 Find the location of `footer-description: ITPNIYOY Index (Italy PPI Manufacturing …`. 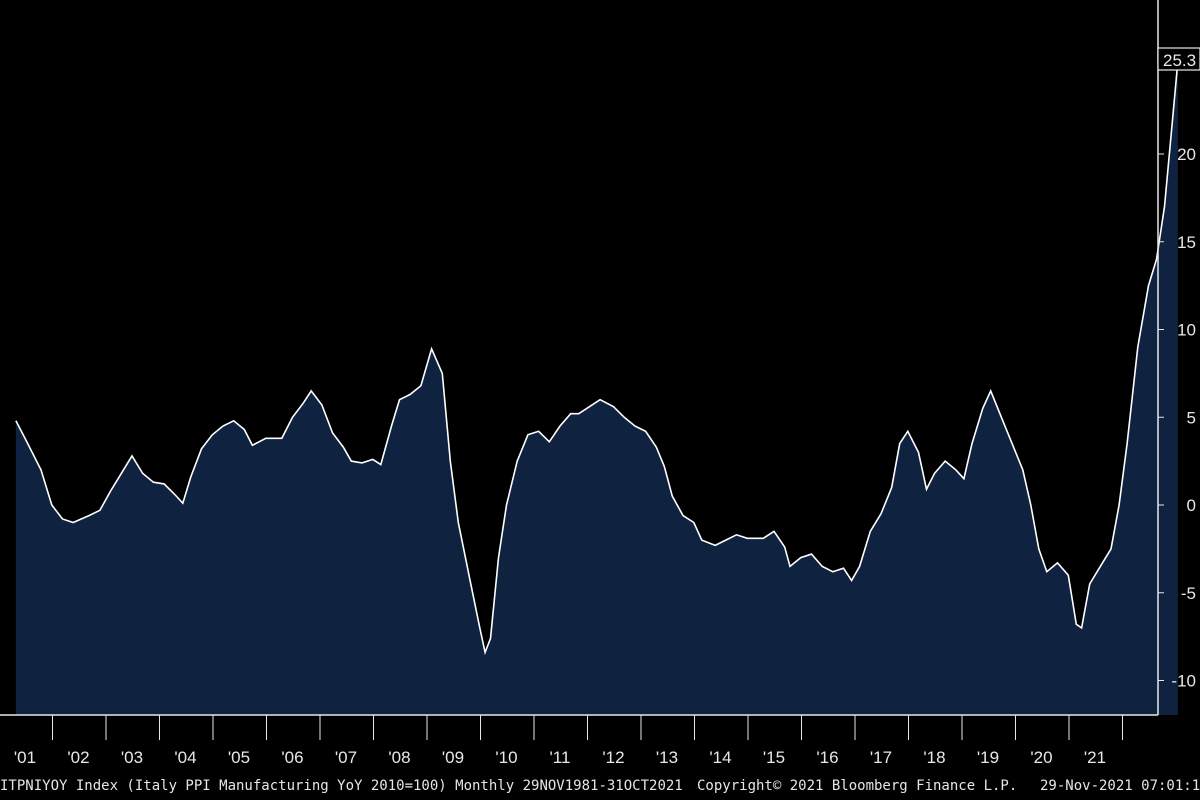

footer-description: ITPNIYOY Index (Italy PPI Manufacturing … is located at coordinates (341, 786).